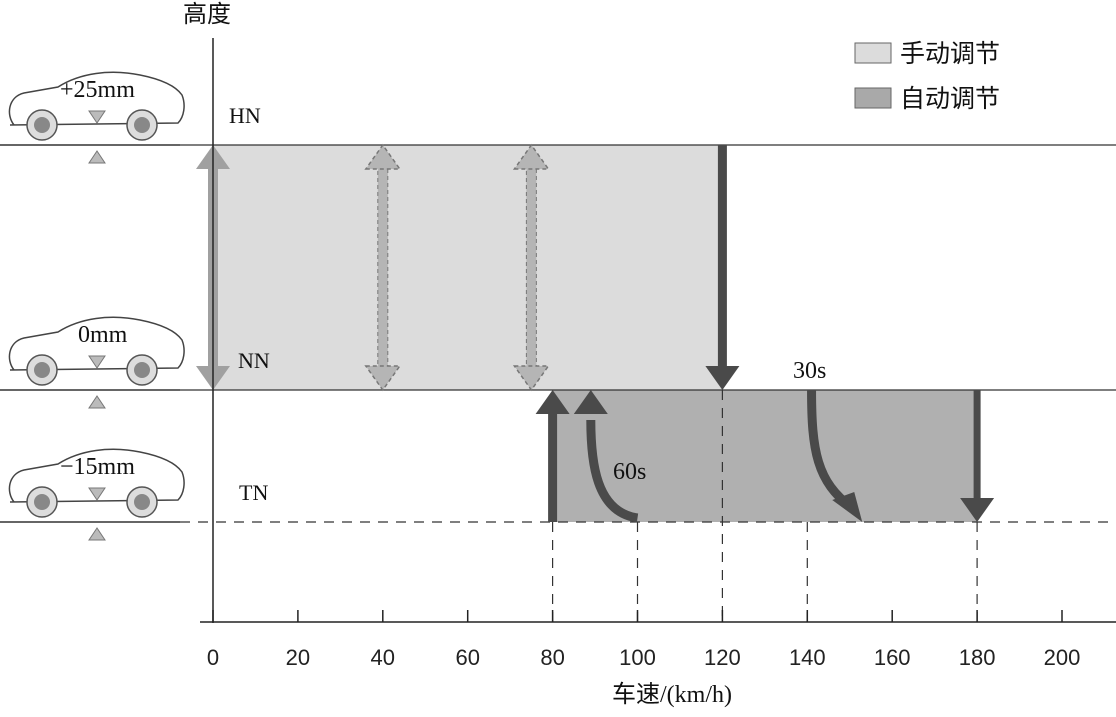 This screenshot has width=1116, height=717. What do you see at coordinates (950, 99) in the screenshot?
I see `legend-label-auto: 自动调节` at bounding box center [950, 99].